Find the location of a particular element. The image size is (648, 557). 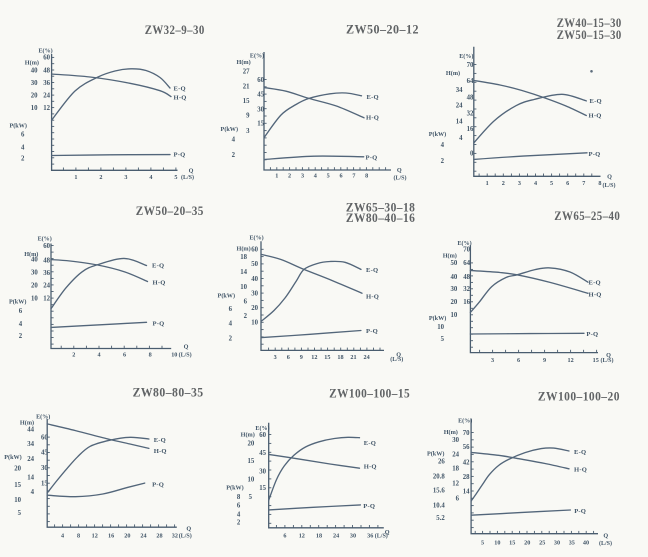

svg-text: 34 is located at coordinates (459, 90).